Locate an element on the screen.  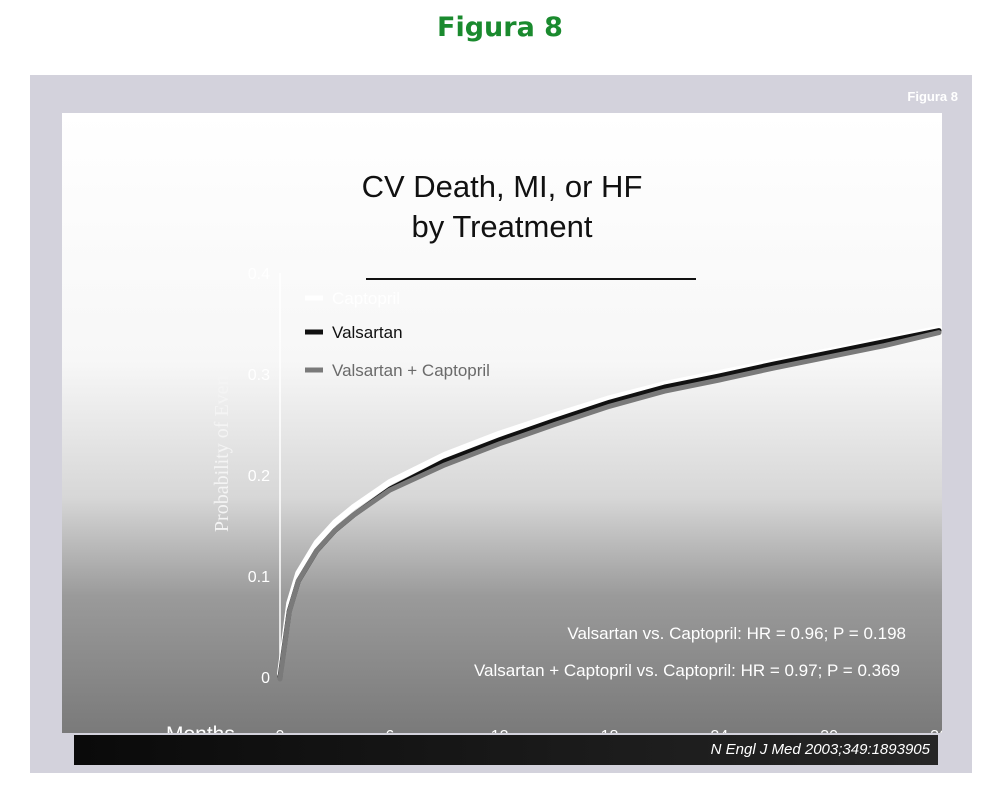
x-tick-label: 24 is located at coordinates (719, 730).